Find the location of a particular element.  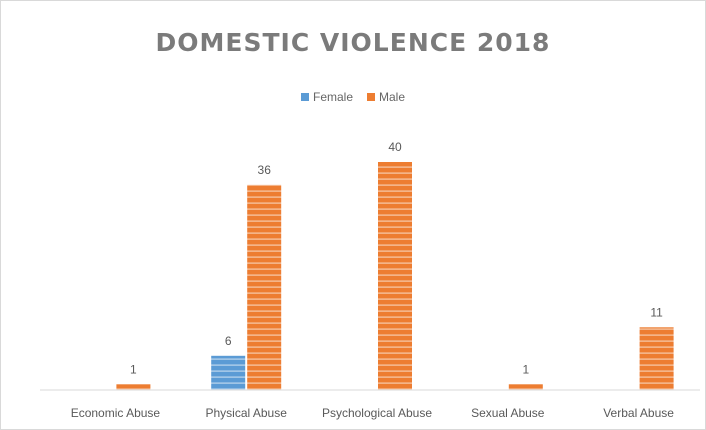

bar-male-economic-abuse is located at coordinates (133, 387).